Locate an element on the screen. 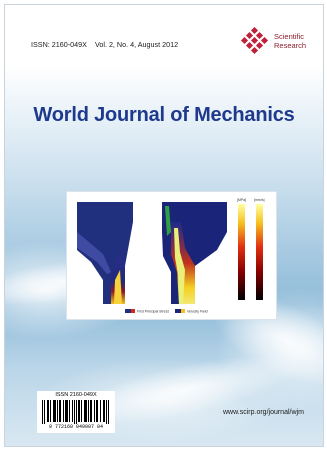  journal-website: www.scirp.org/journal/wjm is located at coordinates (263, 412).